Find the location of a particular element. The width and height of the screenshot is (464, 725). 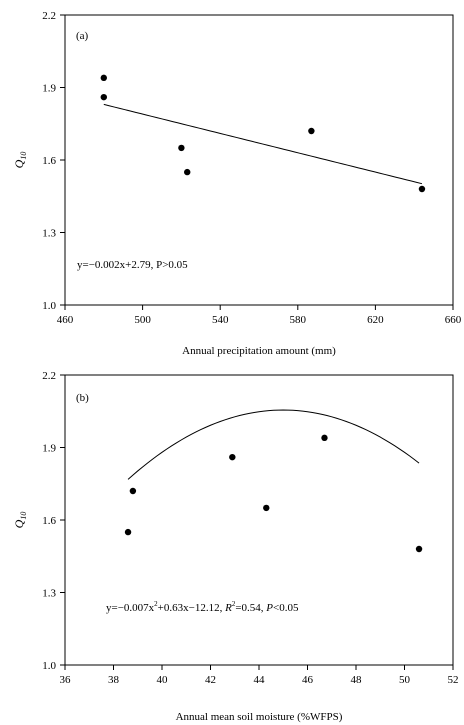

x-tick-label: 38 is located at coordinates (114, 680).